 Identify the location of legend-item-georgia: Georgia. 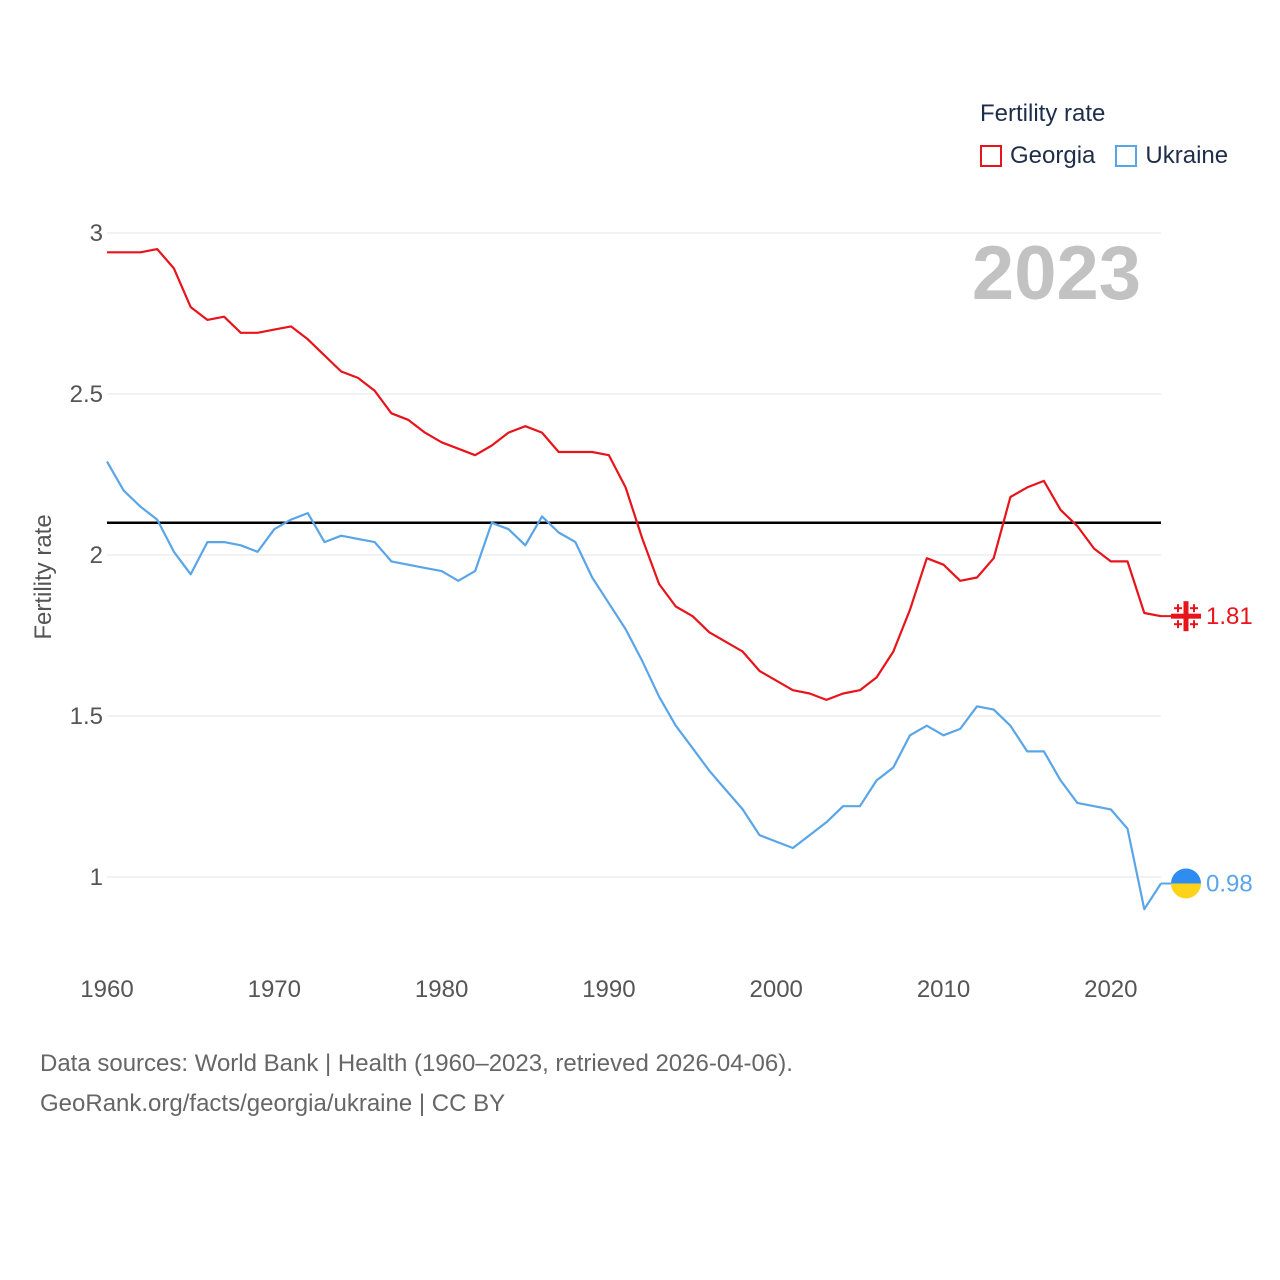
(1037, 156).